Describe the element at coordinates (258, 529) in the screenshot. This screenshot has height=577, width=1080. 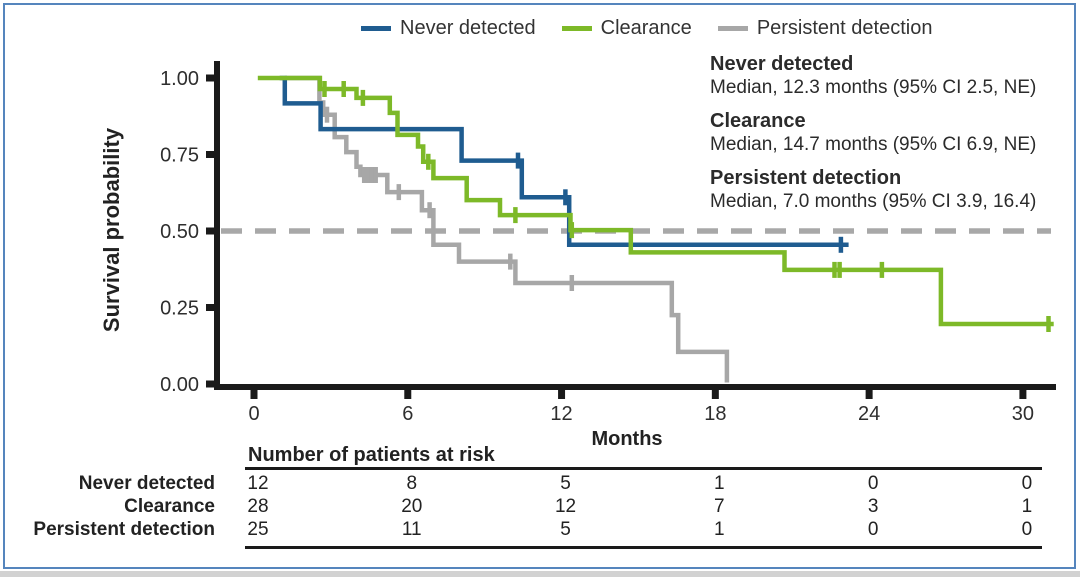
I see `risk-value: 25` at that location.